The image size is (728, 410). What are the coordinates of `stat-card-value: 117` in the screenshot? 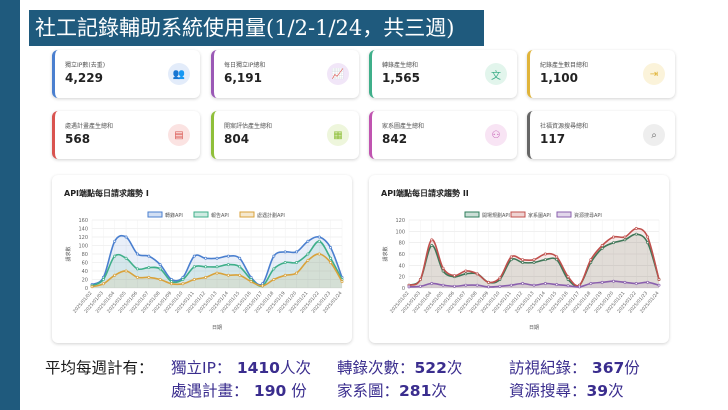 It's located at (553, 139).